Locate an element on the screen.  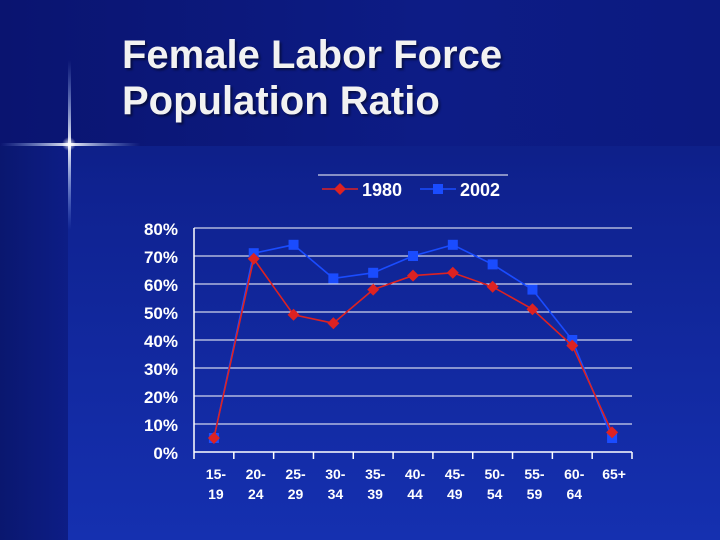
x-tick-label: 55-59 is located at coordinates (534, 484).